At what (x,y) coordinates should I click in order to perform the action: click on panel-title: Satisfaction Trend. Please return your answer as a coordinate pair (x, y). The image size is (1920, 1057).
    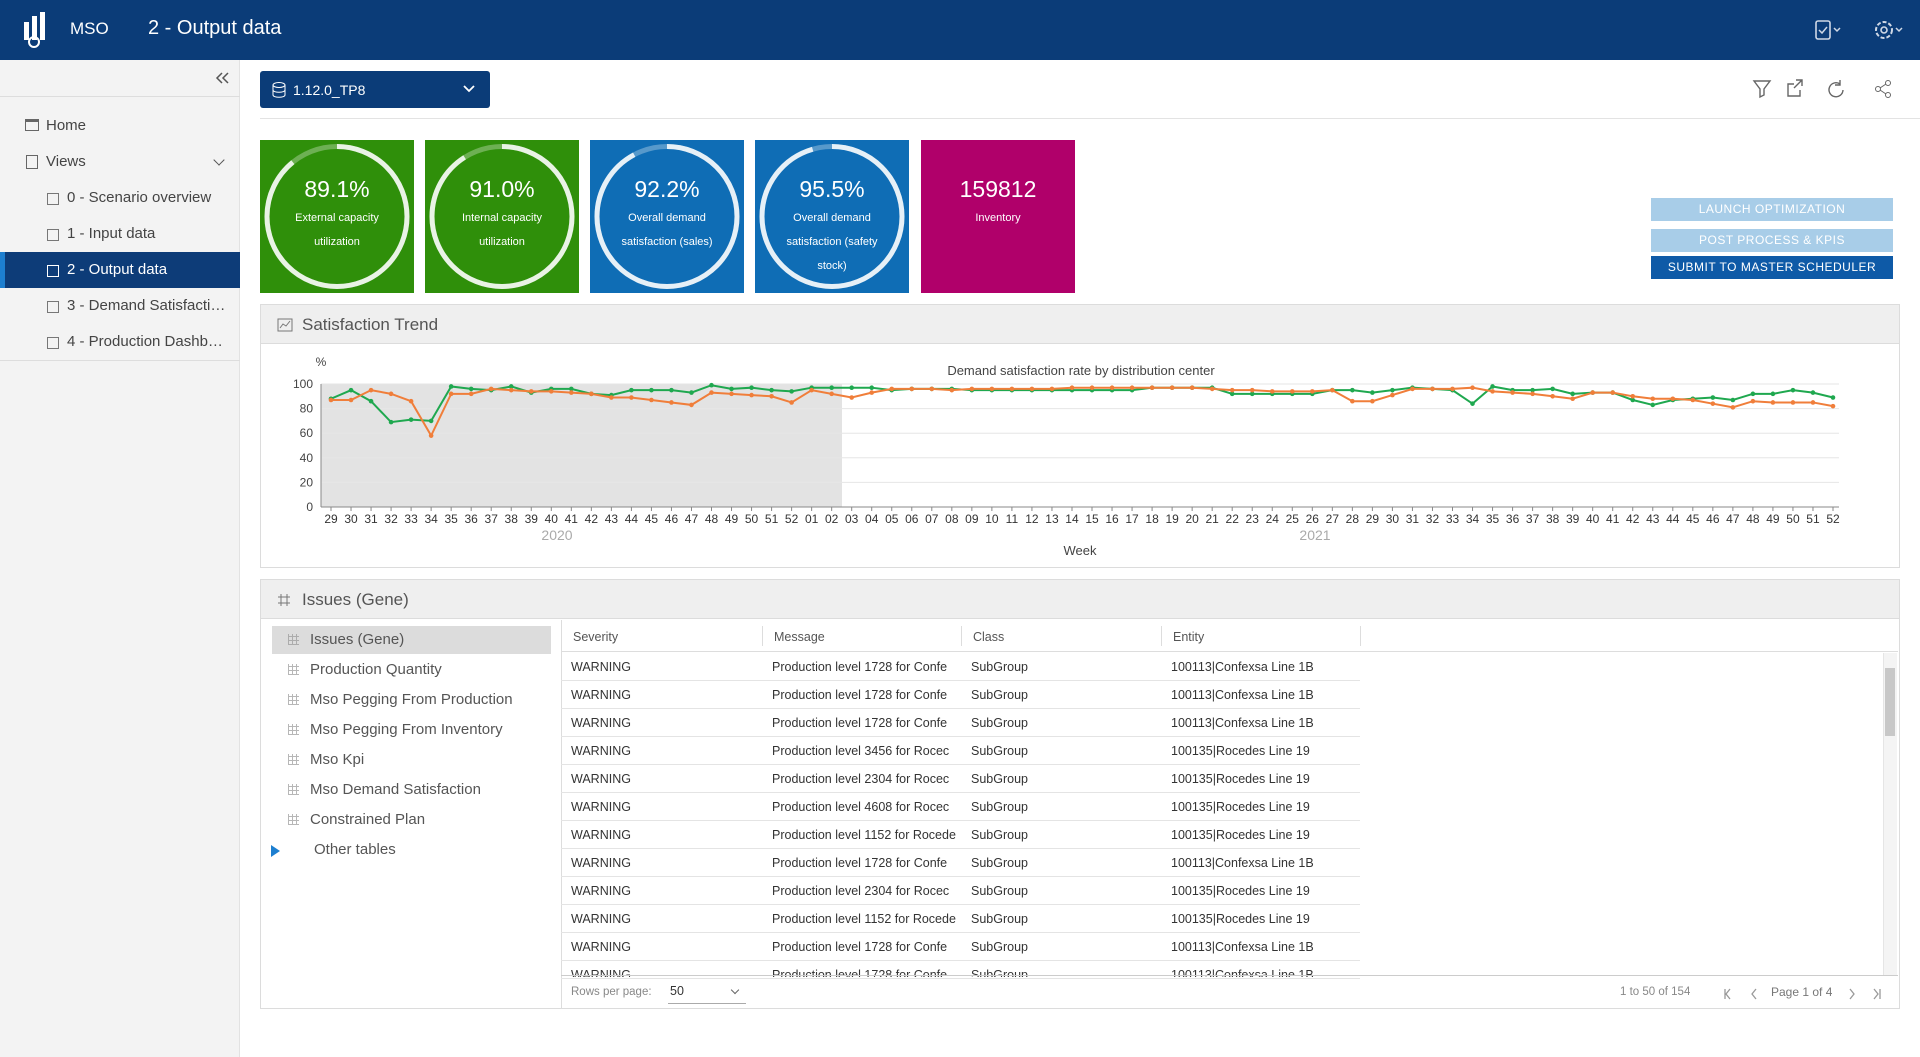
    Looking at the image, I should click on (1080, 324).